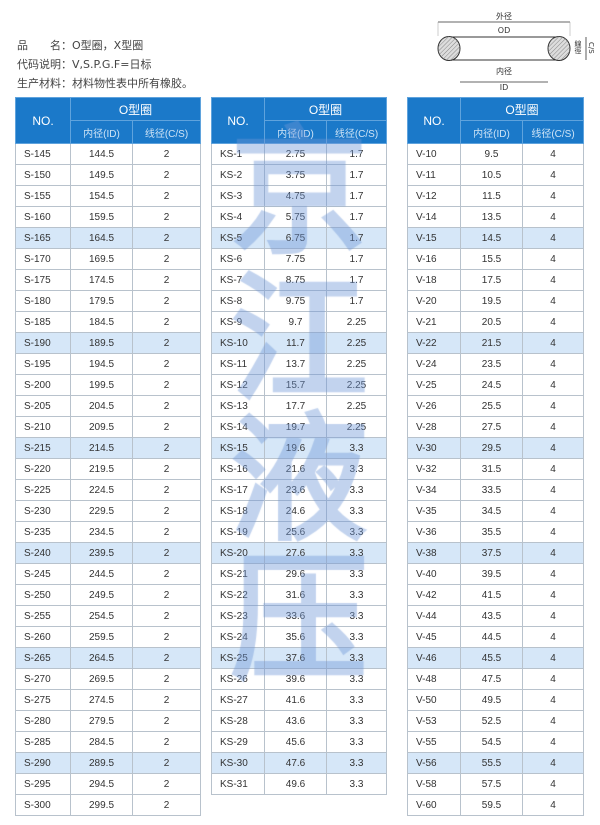 This screenshot has height=825, width=600. I want to click on cell-no: V-14, so click(434, 217).